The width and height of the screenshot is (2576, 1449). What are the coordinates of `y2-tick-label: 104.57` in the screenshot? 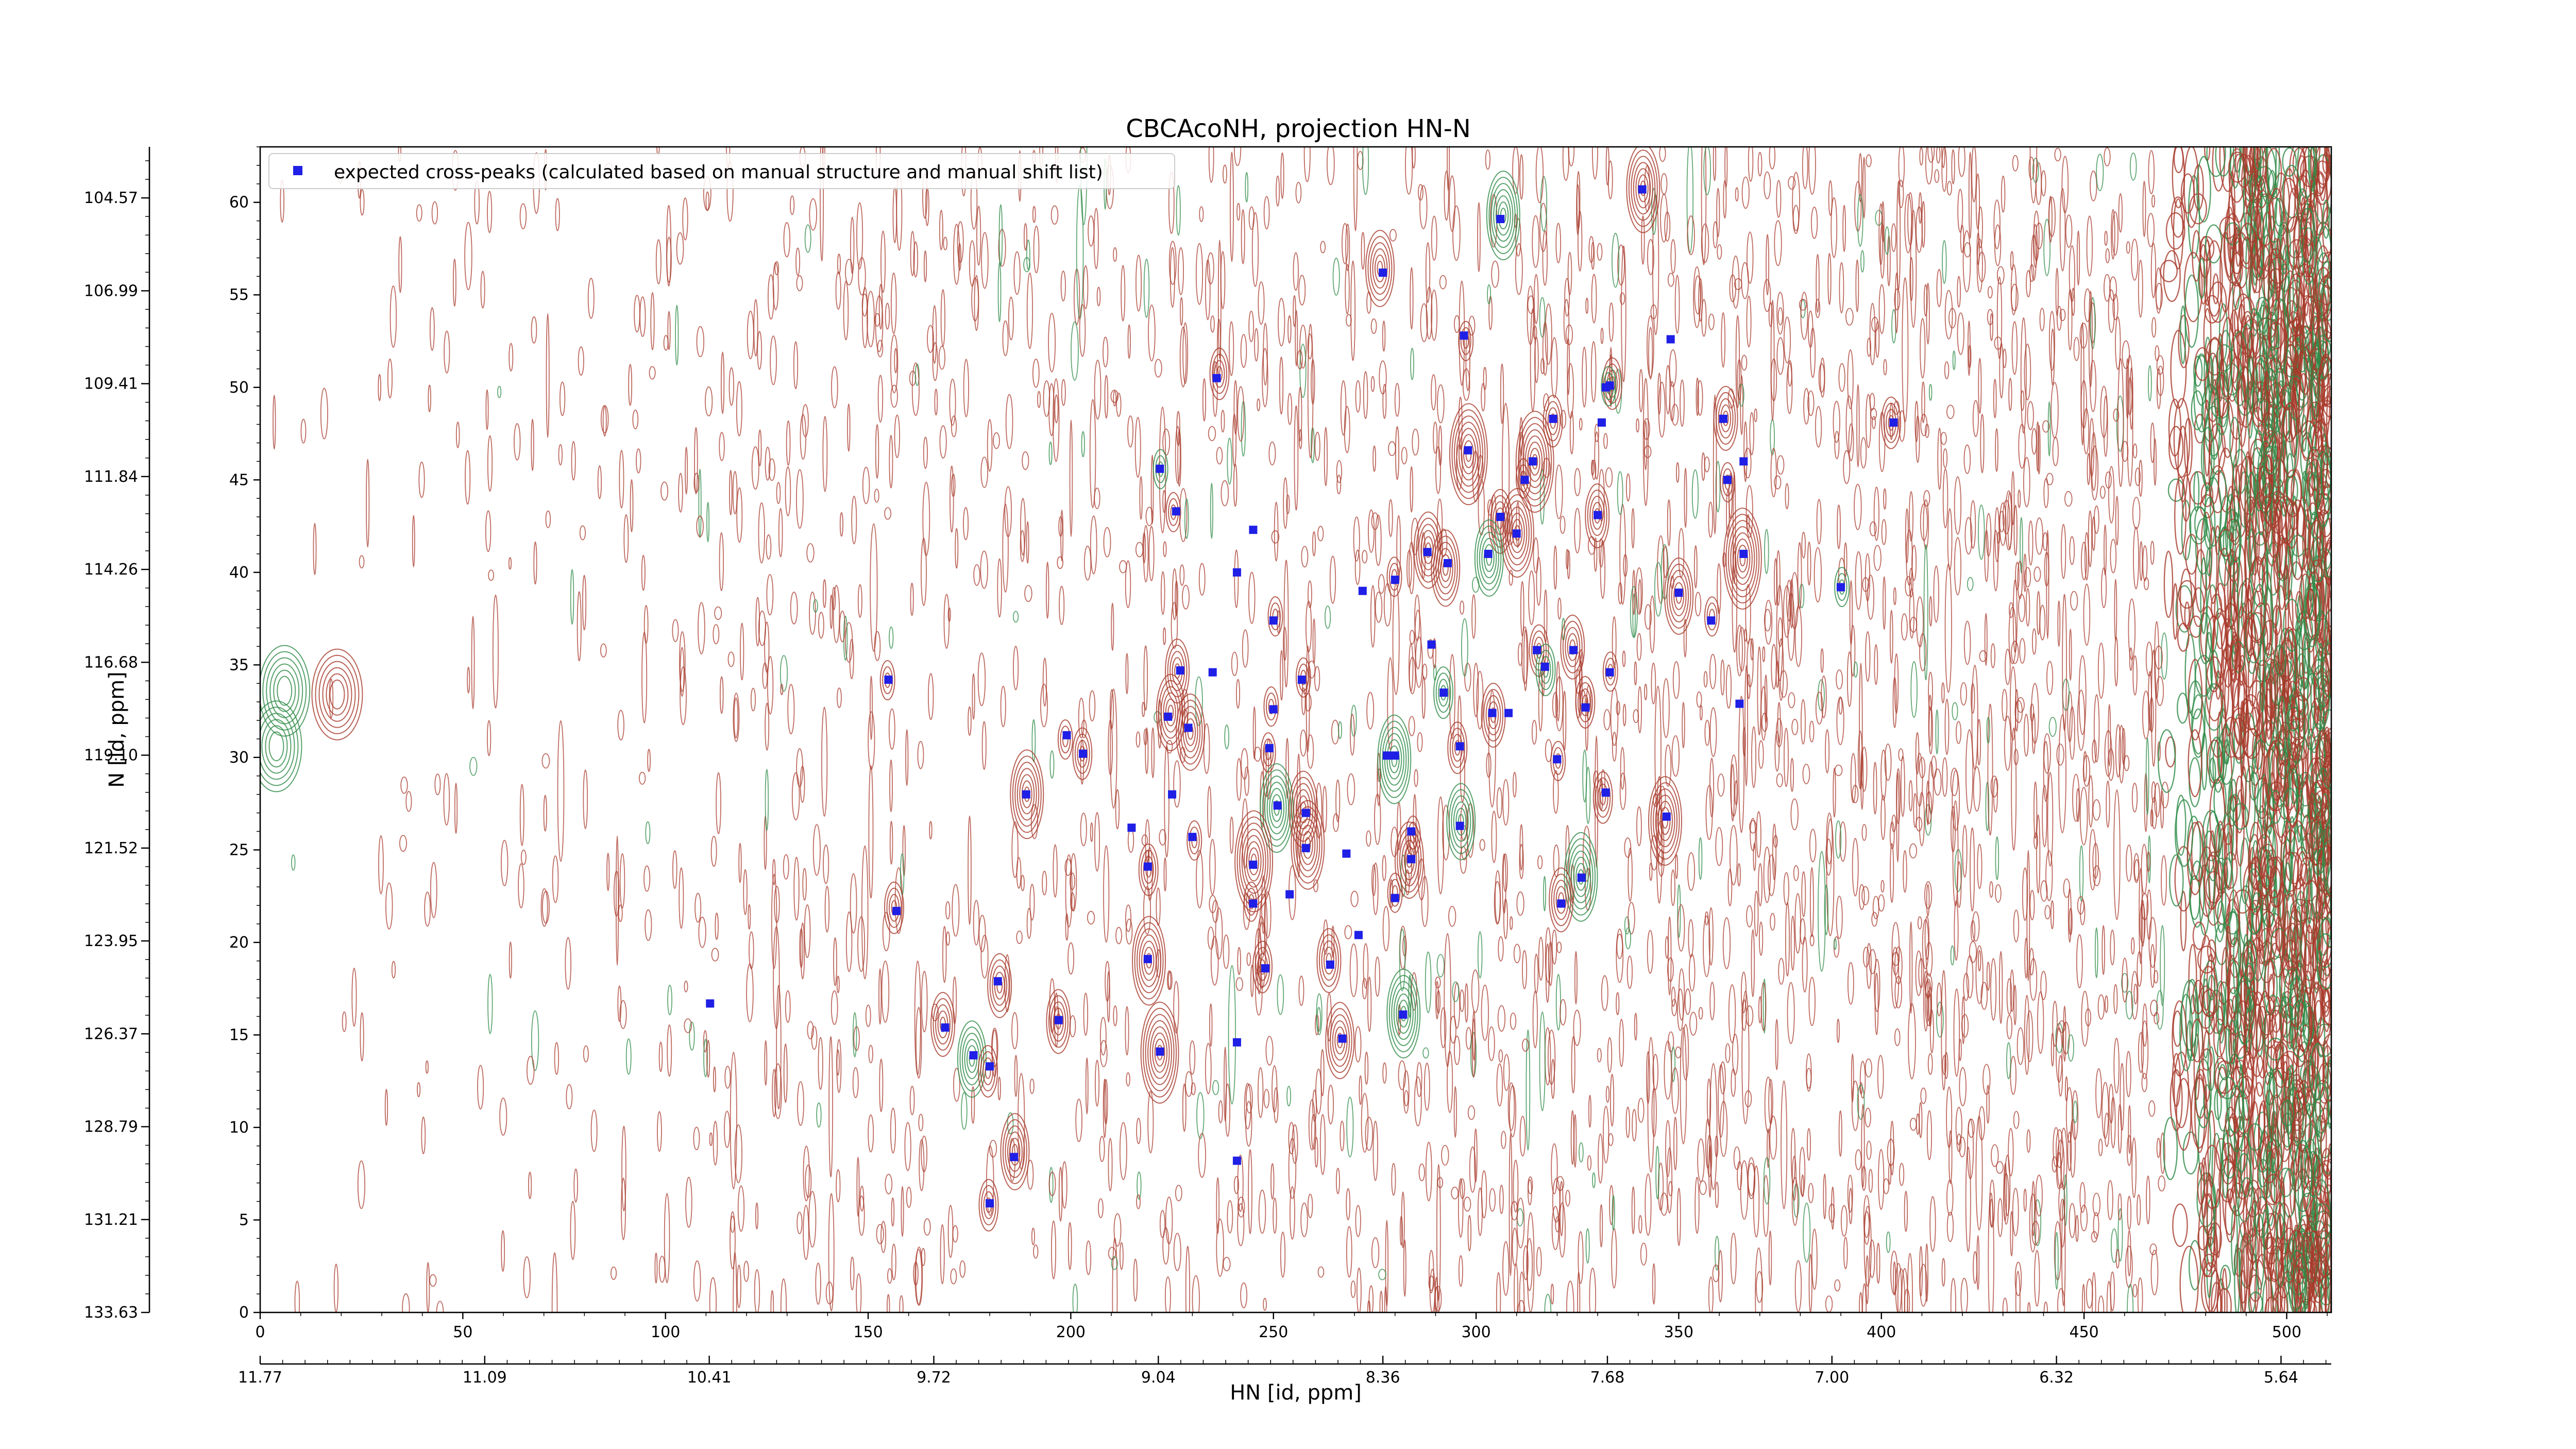 It's located at (111, 198).